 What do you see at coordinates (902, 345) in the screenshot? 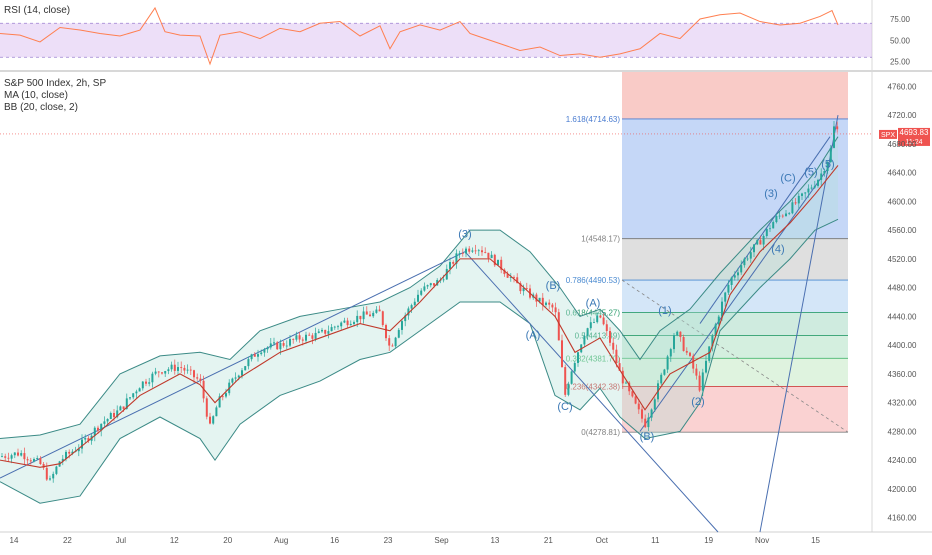
I see `price-tick-label-9: 4400.00` at bounding box center [902, 345].